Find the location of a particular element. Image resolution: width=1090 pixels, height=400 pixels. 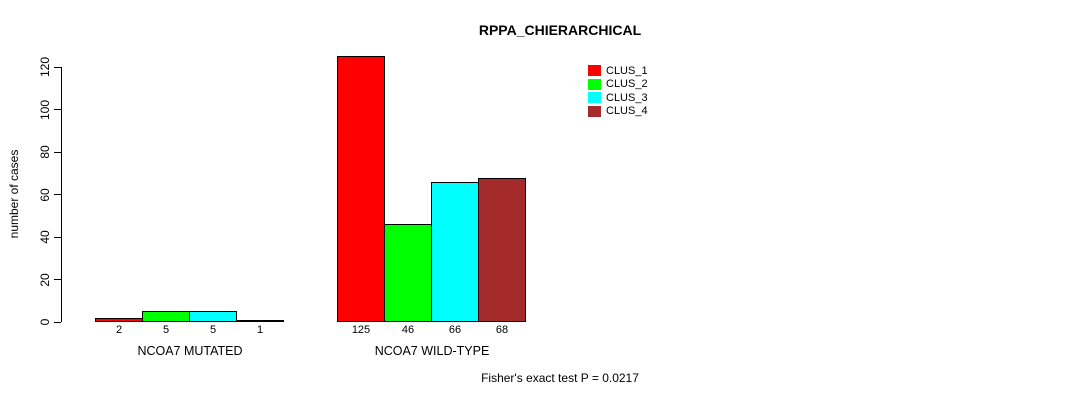

x-axis-group-label: NCOA7 MUTATED is located at coordinates (190, 351).